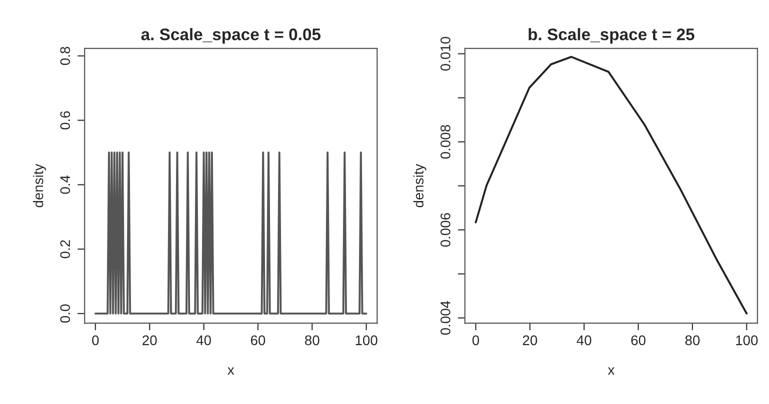 The width and height of the screenshot is (769, 404). What do you see at coordinates (65, 249) in the screenshot?
I see `y-tick-label: 0.2` at bounding box center [65, 249].